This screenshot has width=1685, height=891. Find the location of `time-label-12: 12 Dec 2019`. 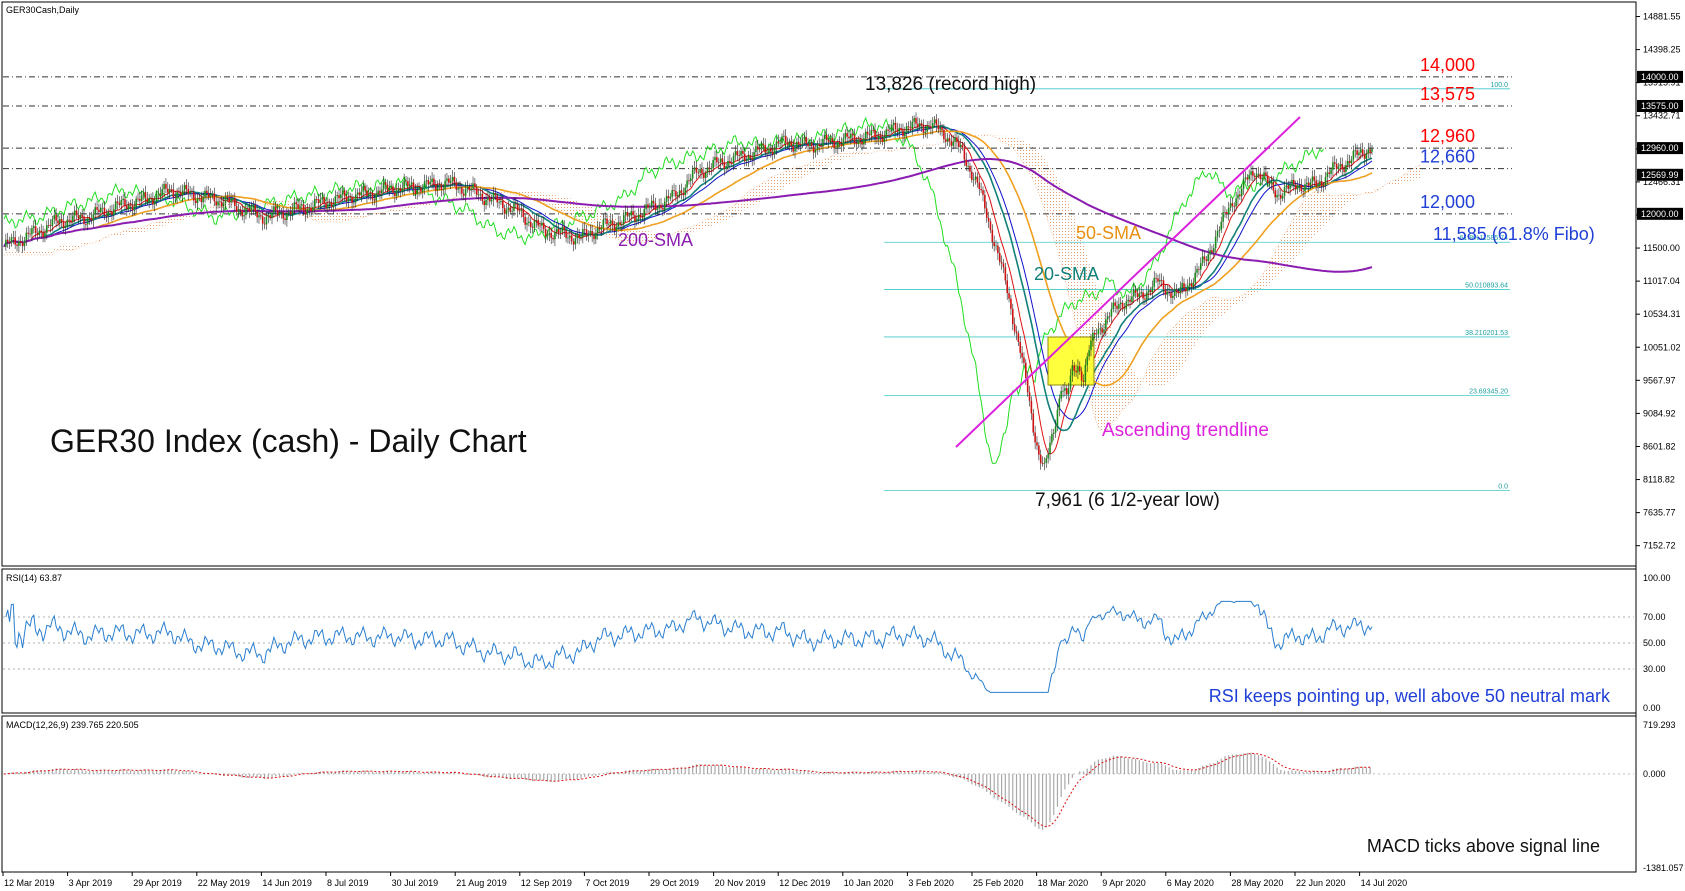

time-label-12: 12 Dec 2019 is located at coordinates (804, 883).